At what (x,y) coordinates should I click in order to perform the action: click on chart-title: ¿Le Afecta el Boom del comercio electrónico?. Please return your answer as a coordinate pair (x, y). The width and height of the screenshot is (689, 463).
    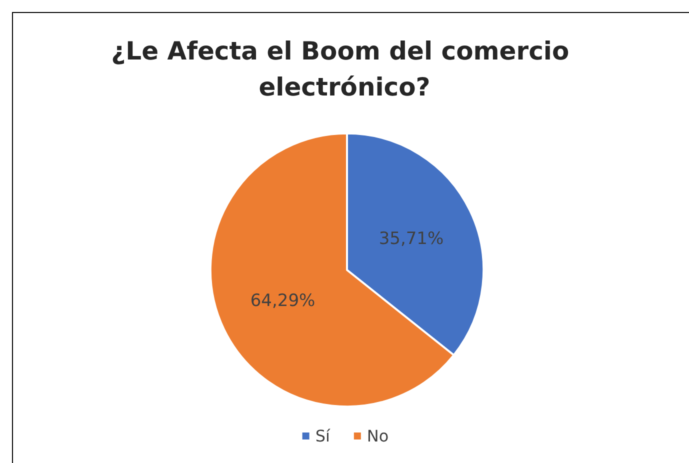
    Looking at the image, I should click on (344, 69).